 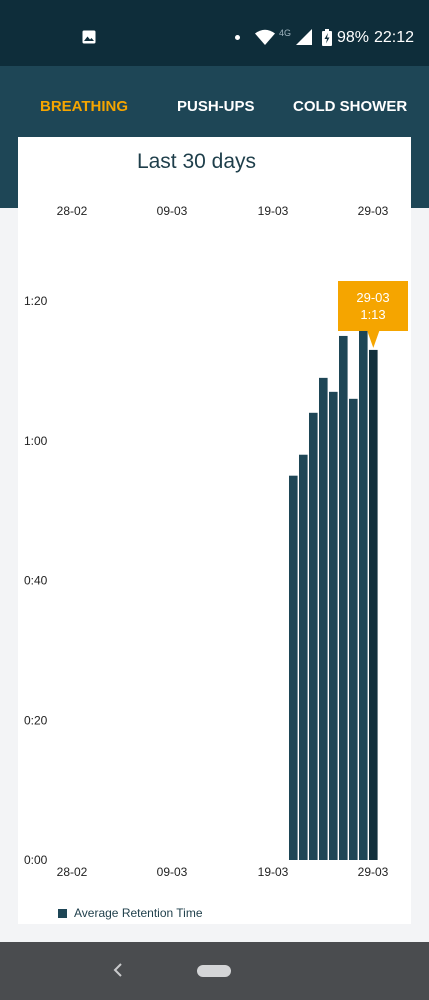 What do you see at coordinates (285, 33) in the screenshot?
I see `network-type: 4G` at bounding box center [285, 33].